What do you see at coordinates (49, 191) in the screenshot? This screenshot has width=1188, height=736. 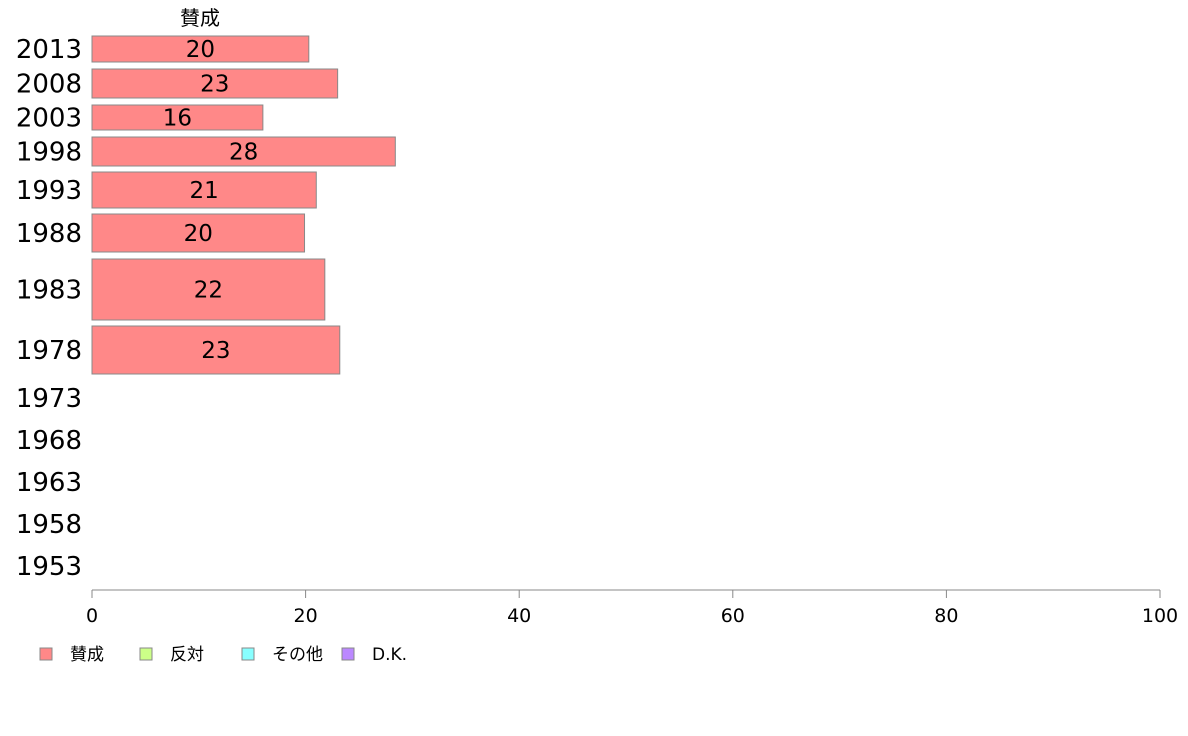 I see `category-label-1993: 1993` at bounding box center [49, 191].